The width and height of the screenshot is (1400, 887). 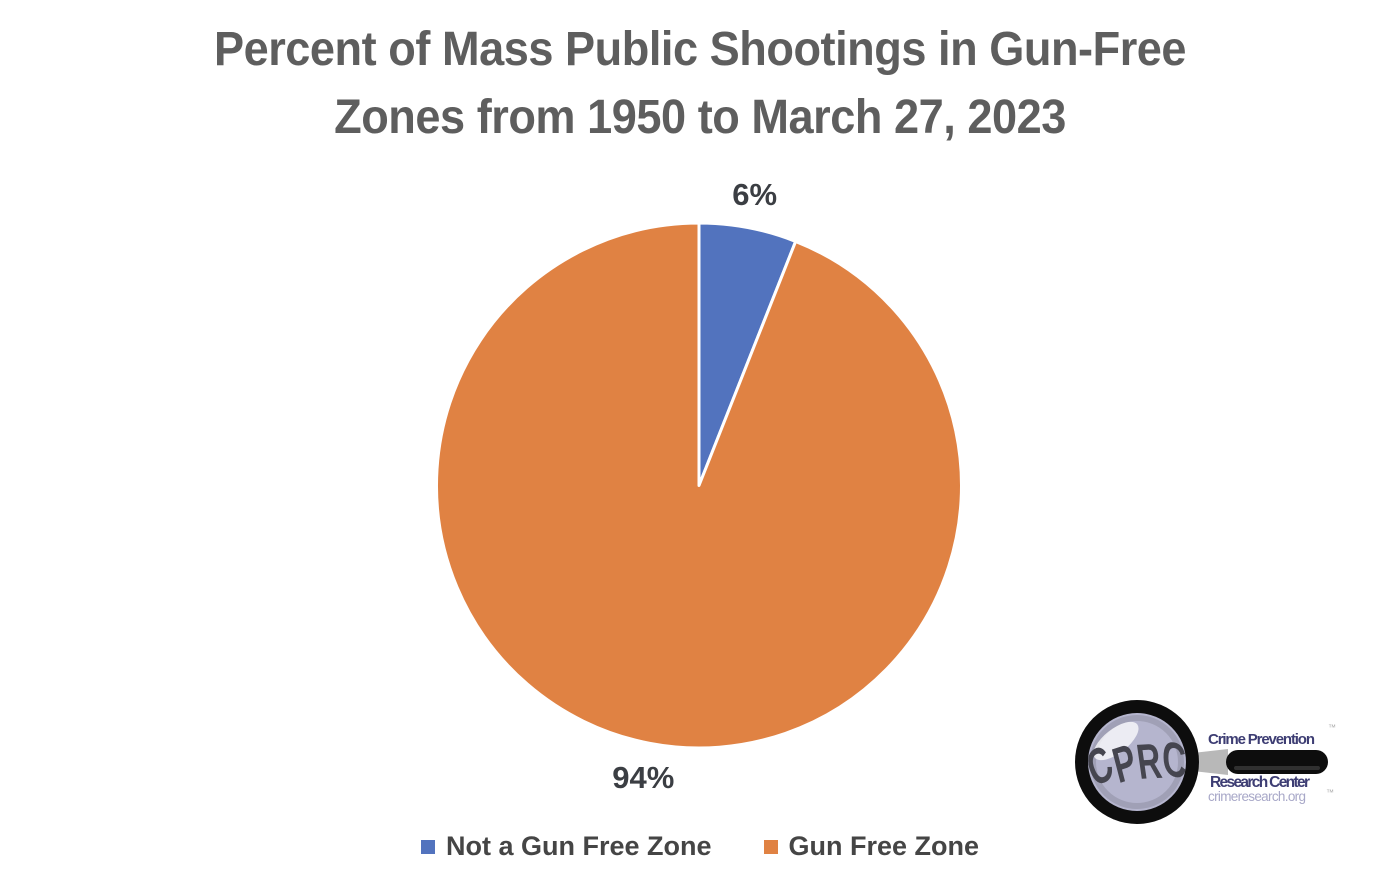 What do you see at coordinates (770, 846) in the screenshot?
I see `legend-swatch-orange-icon` at bounding box center [770, 846].